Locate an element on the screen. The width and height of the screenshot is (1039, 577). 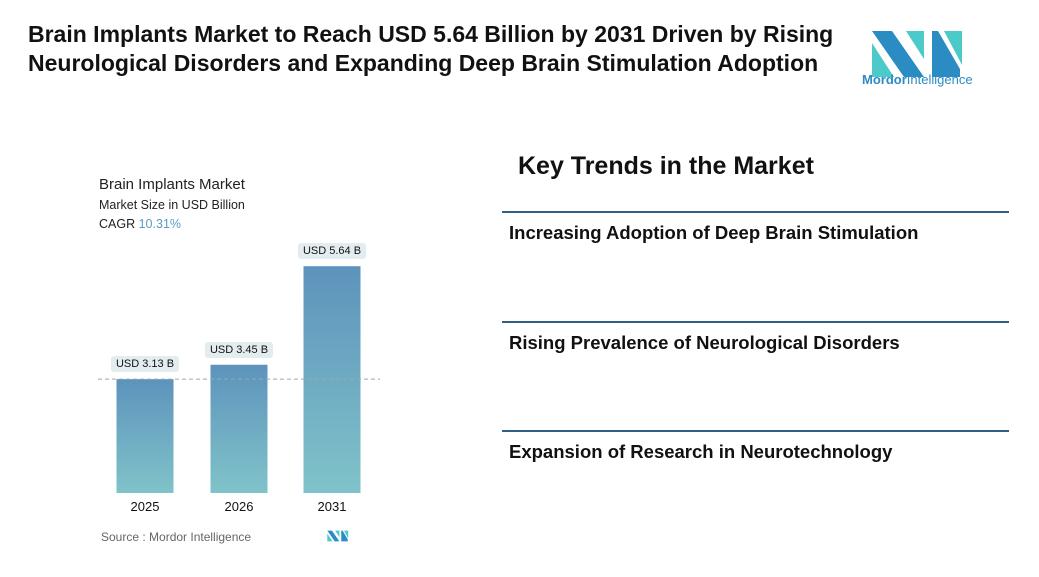
plot-area is located at coordinates (239, 379).